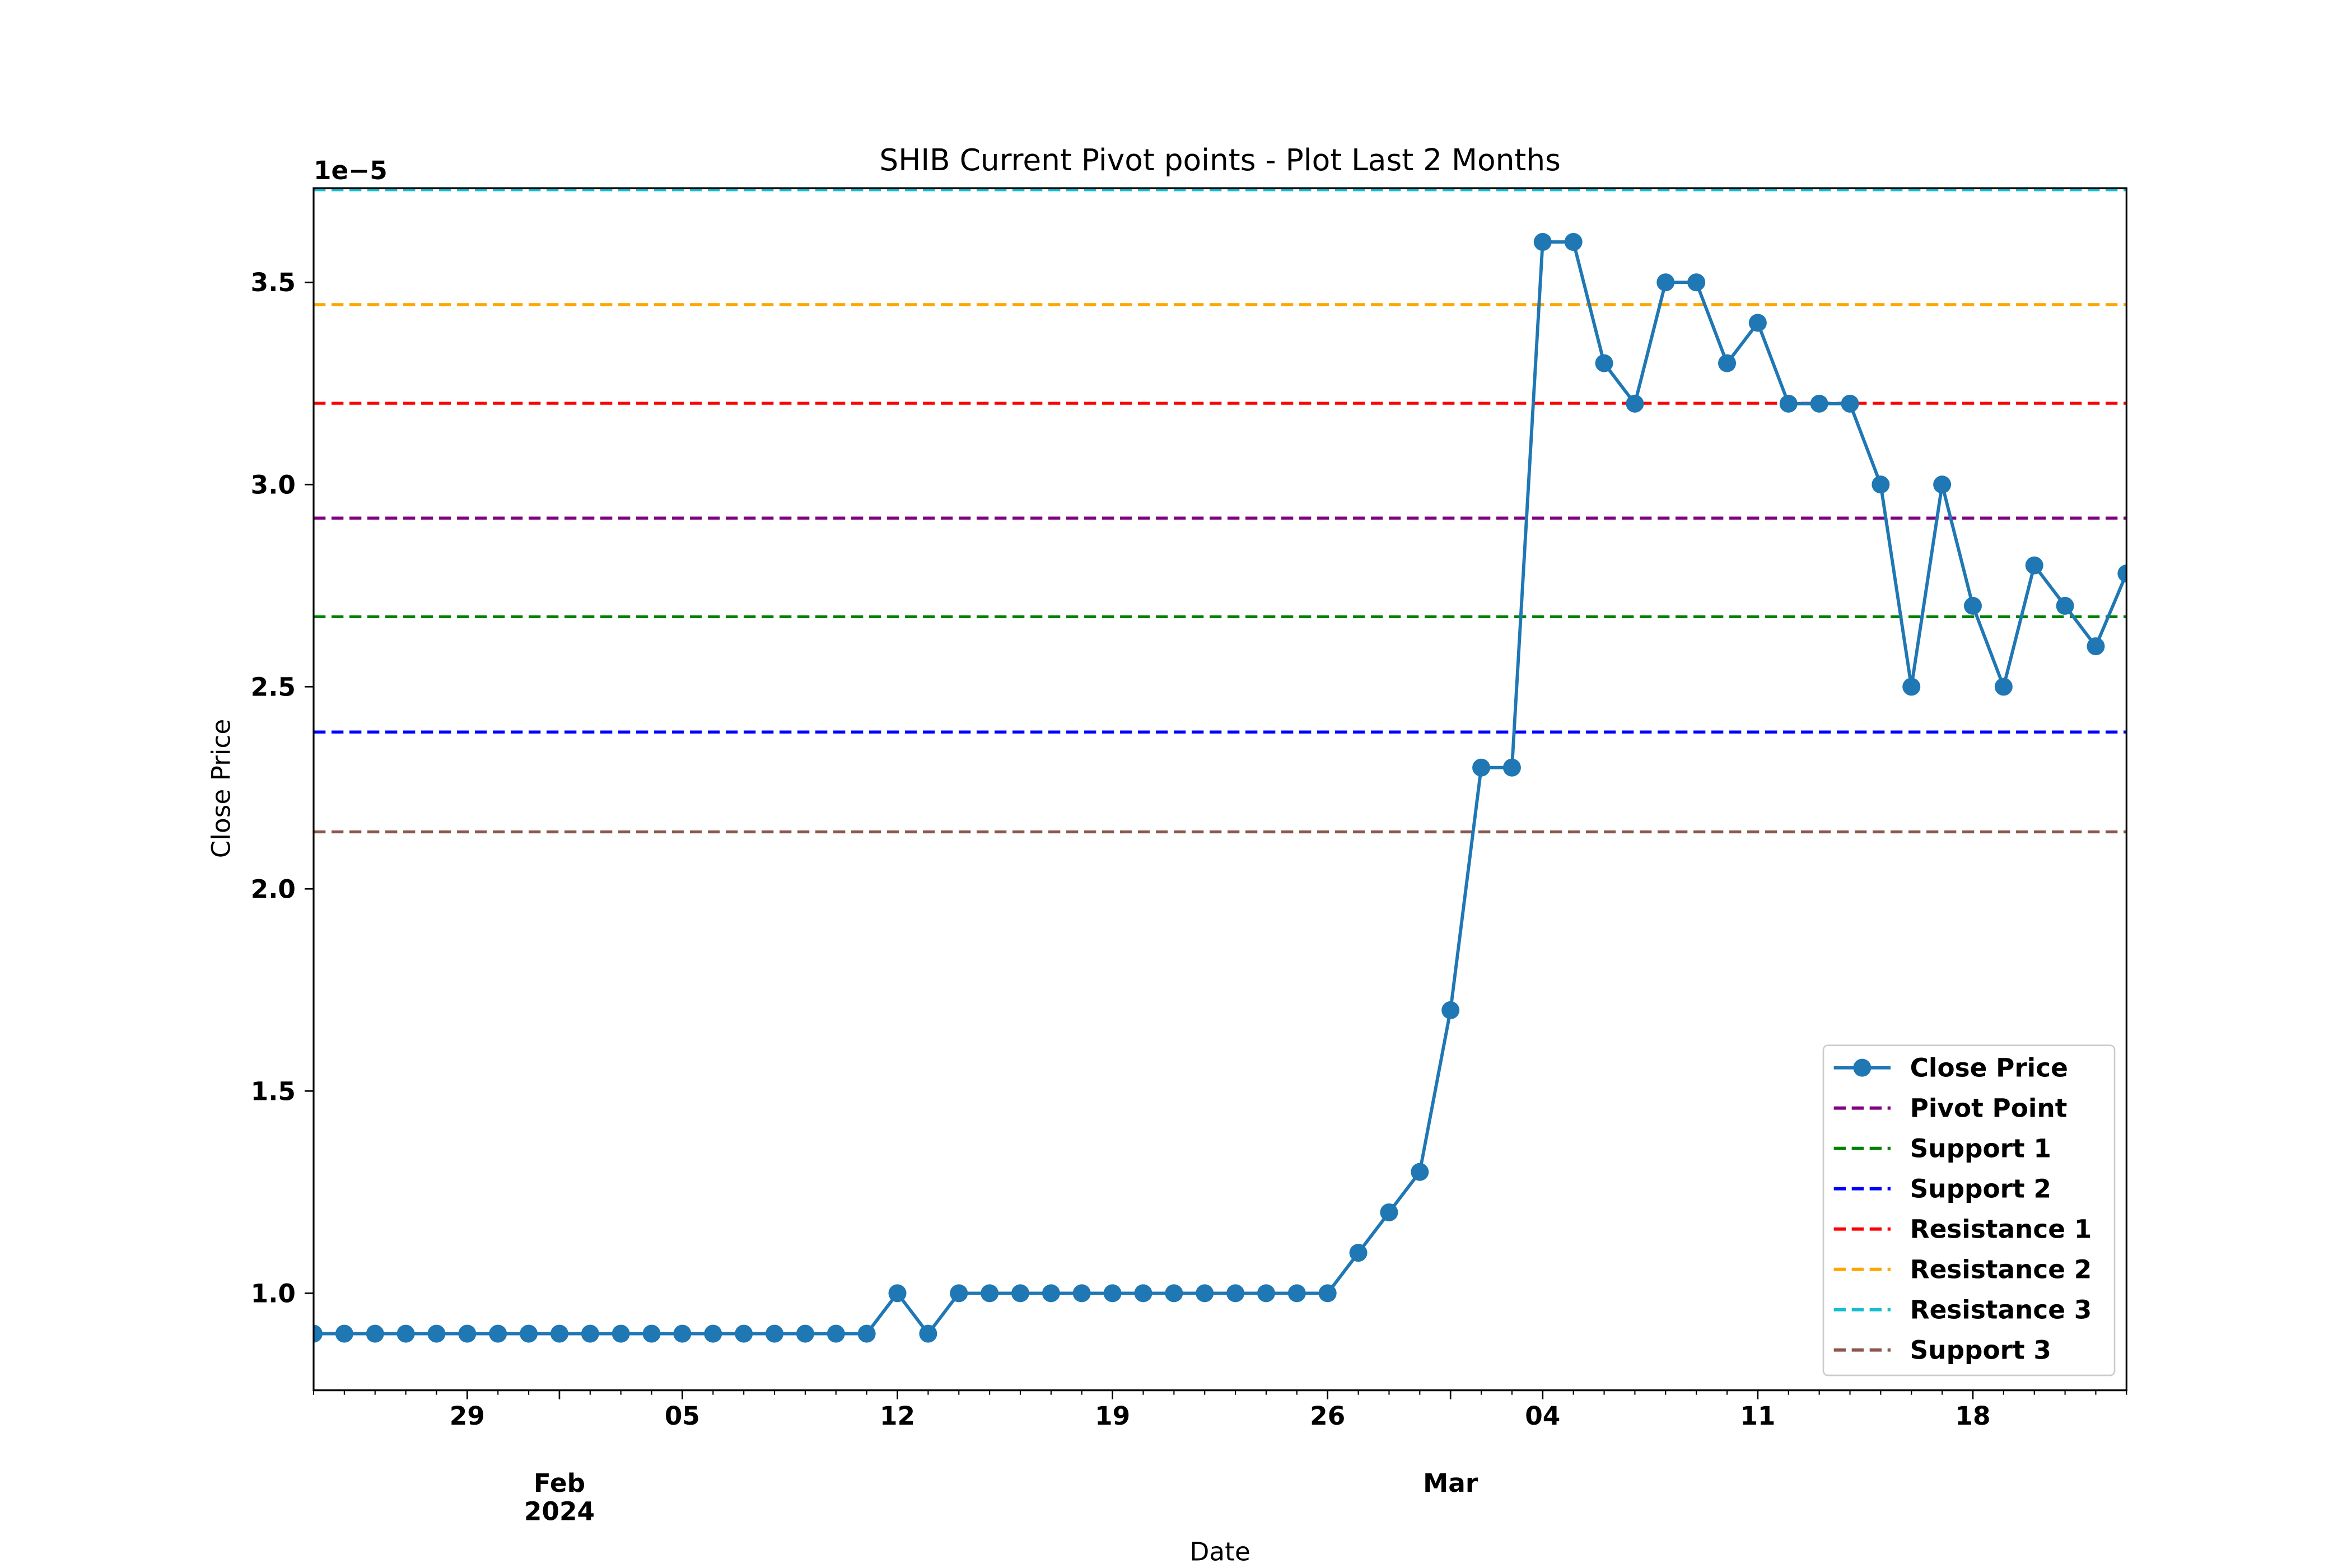 The height and width of the screenshot is (1568, 2352). Describe the element at coordinates (1758, 1416) in the screenshot. I see `x-tick-label: 11` at that location.